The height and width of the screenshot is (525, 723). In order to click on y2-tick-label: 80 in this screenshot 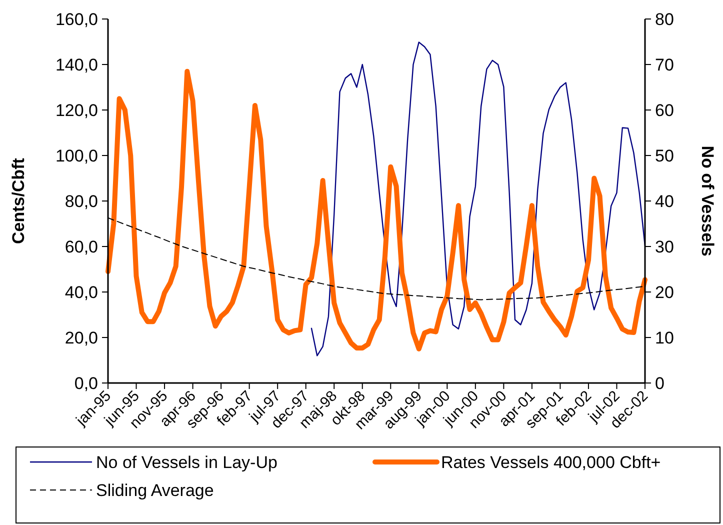, I will do `click(664, 19)`.